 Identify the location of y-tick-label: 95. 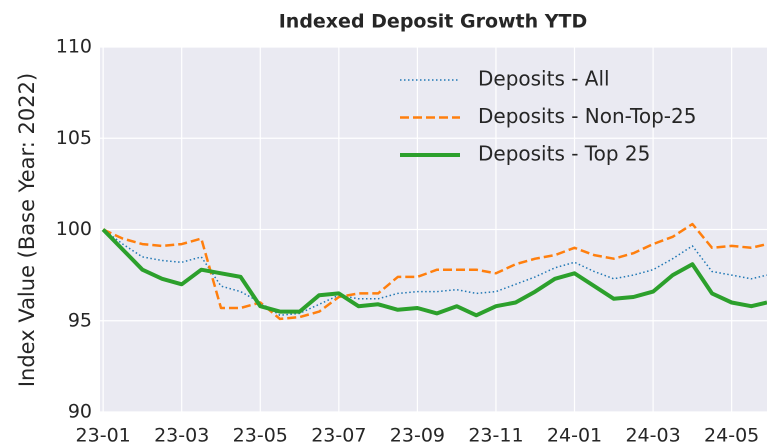
(80, 320).